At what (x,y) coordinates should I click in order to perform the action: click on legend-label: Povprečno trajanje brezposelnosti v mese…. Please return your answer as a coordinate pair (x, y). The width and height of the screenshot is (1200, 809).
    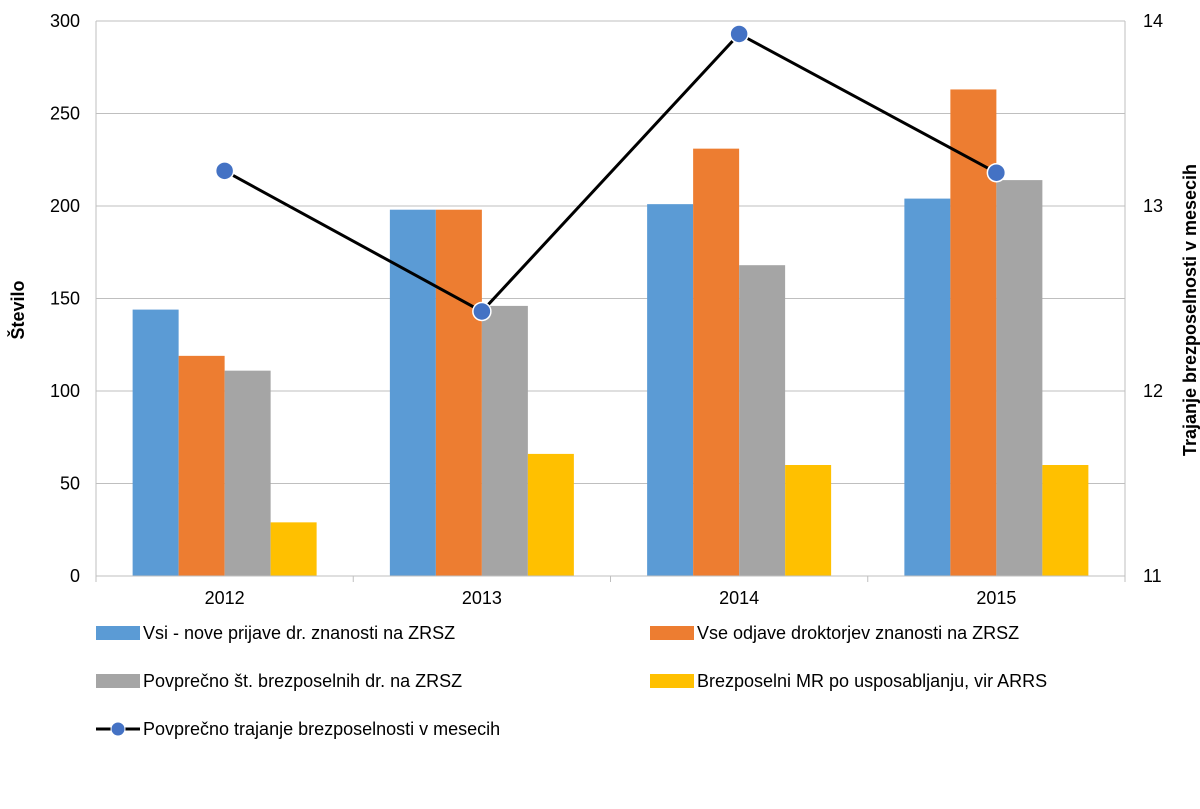
    Looking at the image, I should click on (321, 729).